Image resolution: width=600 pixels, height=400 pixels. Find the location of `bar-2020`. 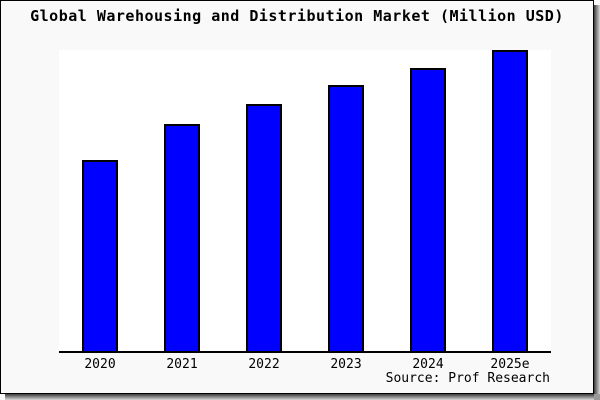

bar-2020 is located at coordinates (100, 255).